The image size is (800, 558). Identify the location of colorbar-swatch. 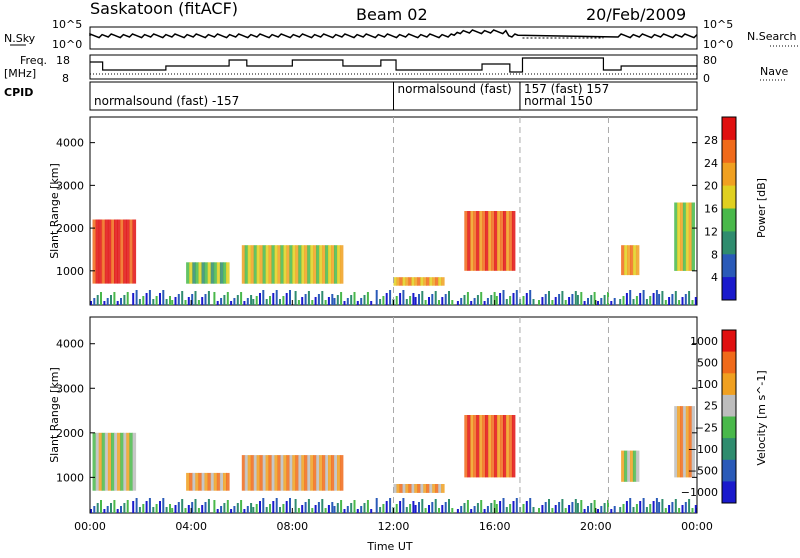
(729, 384).